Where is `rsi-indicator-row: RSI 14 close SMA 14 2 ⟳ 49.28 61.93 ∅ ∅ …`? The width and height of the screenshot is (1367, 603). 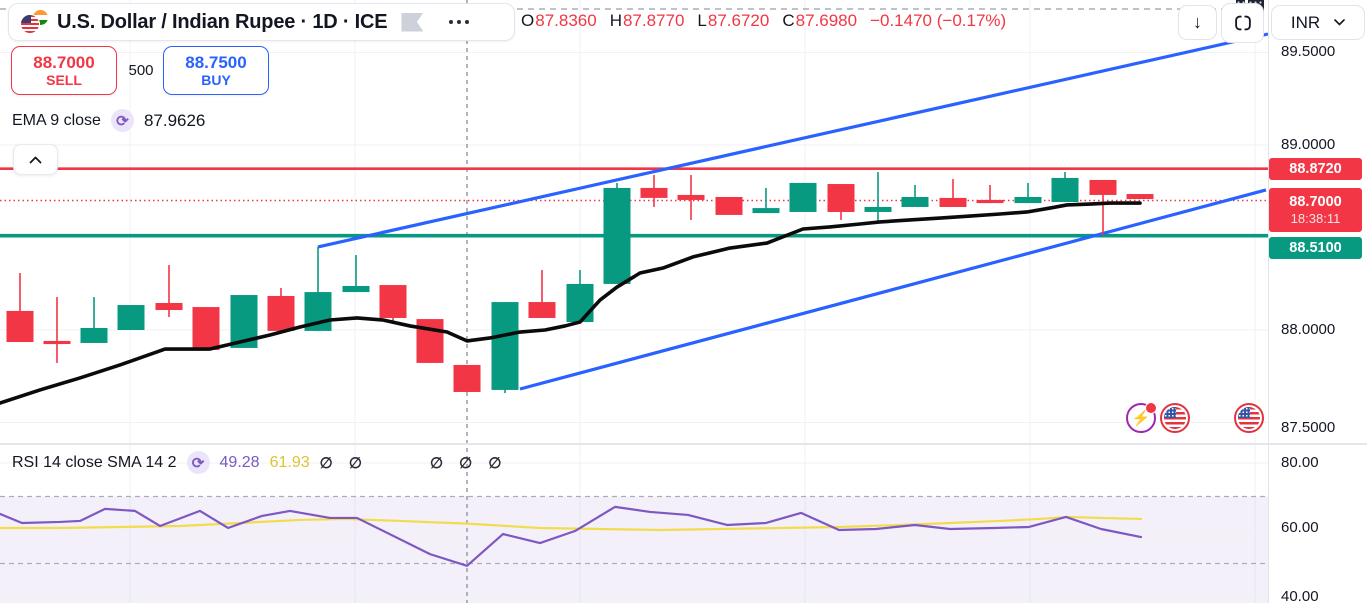
rsi-indicator-row: RSI 14 close SMA 14 2 ⟳ 49.28 61.93 ∅ ∅ … is located at coordinates (259, 462).